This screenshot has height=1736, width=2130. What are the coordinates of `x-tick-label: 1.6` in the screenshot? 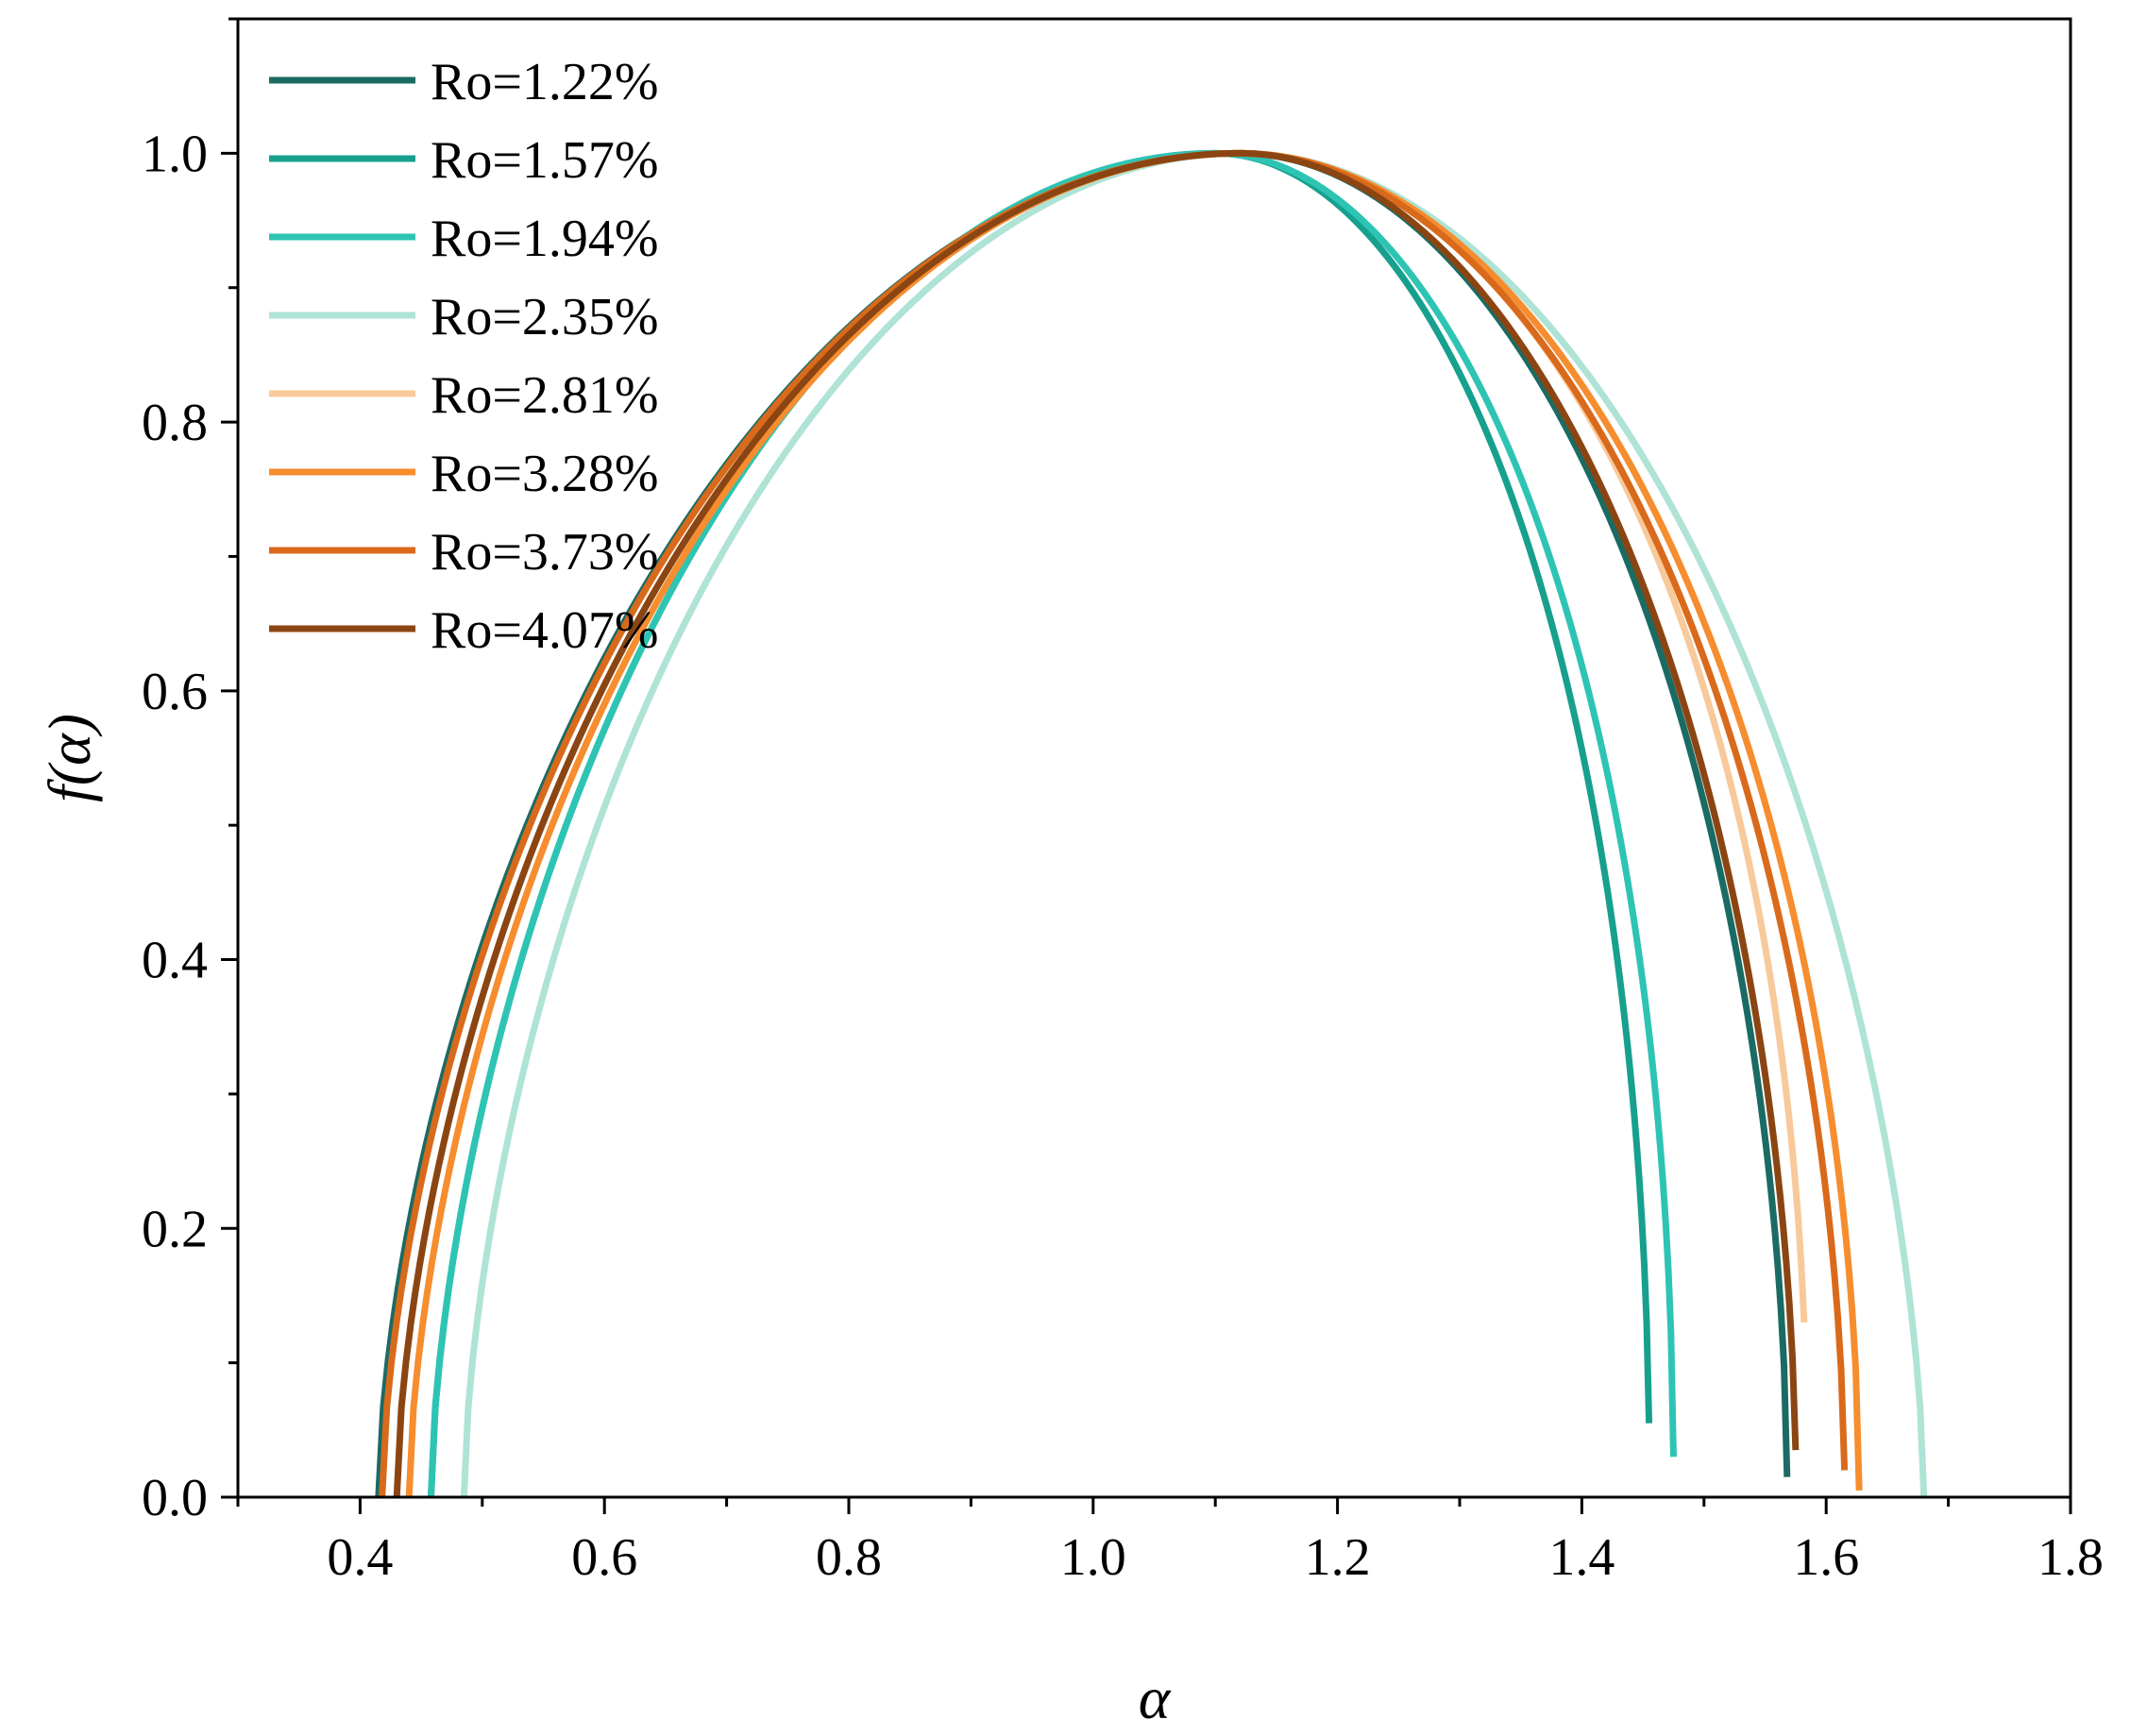 It's located at (1826, 1558).